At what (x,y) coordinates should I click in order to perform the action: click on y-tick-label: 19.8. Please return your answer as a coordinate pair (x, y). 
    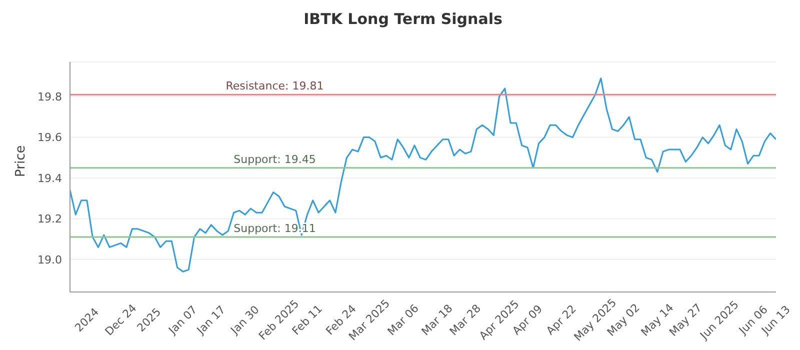
    Looking at the image, I should click on (50, 97).